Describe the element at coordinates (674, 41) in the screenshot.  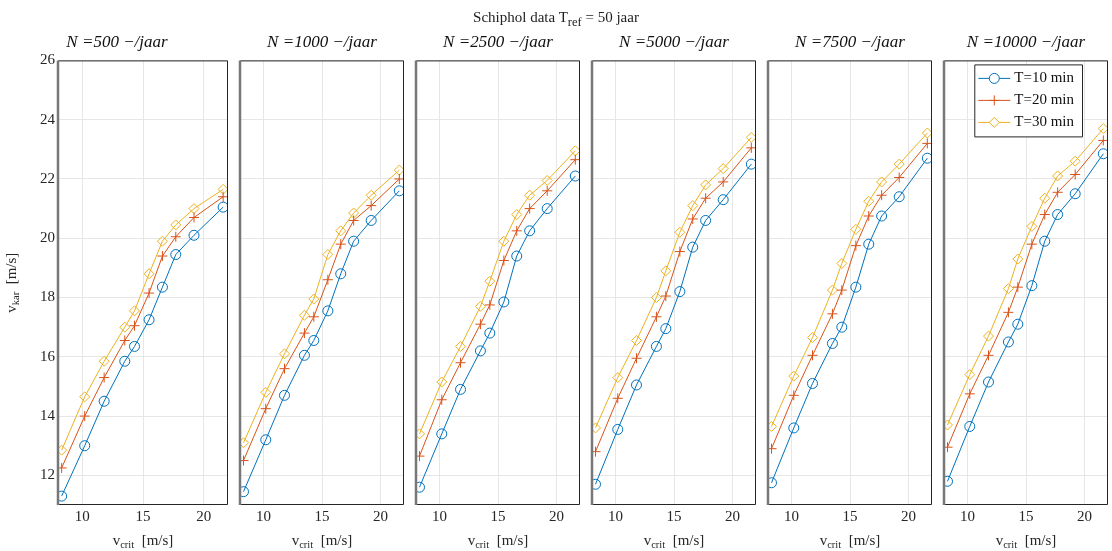
I see `chart-title: N =5000 −/jaar` at that location.